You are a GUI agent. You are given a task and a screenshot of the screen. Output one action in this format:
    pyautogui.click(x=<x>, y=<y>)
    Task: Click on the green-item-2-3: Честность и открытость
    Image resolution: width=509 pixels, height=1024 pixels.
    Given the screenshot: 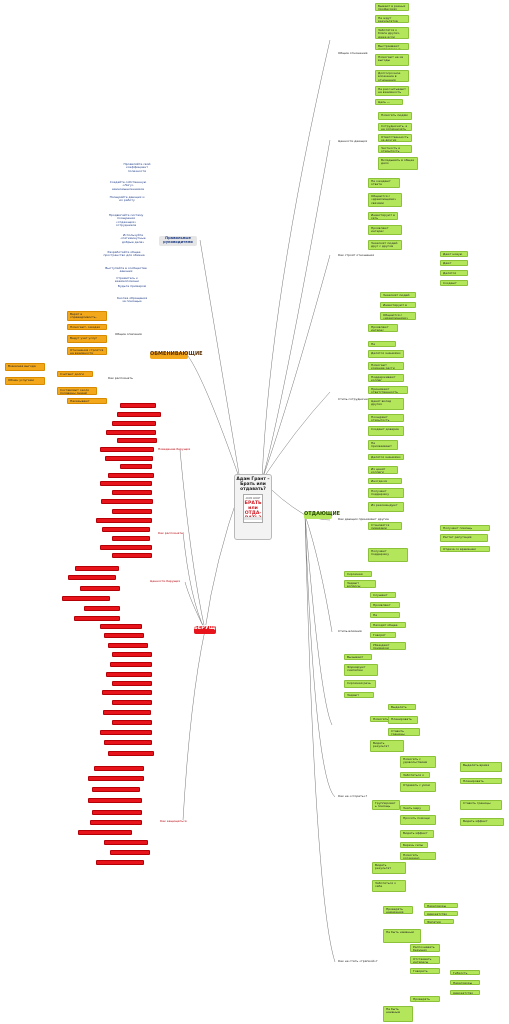 What is the action you would take?
    pyautogui.click(x=395, y=149)
    